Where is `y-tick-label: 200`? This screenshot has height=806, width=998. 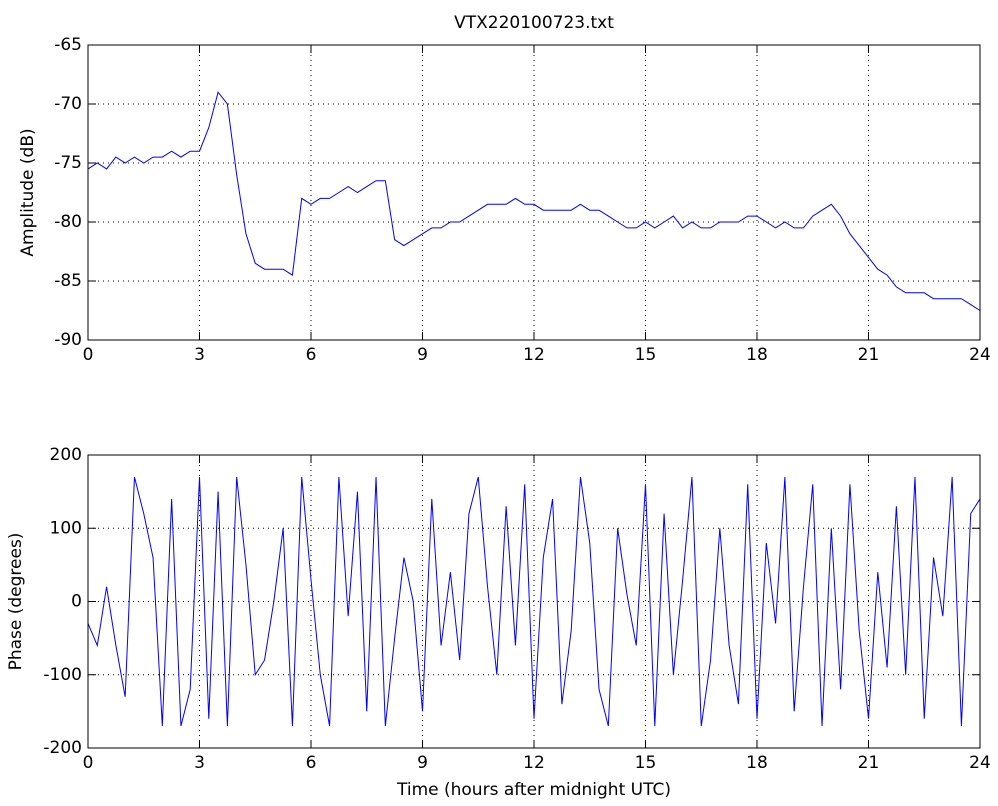 y-tick-label: 200 is located at coordinates (66, 455).